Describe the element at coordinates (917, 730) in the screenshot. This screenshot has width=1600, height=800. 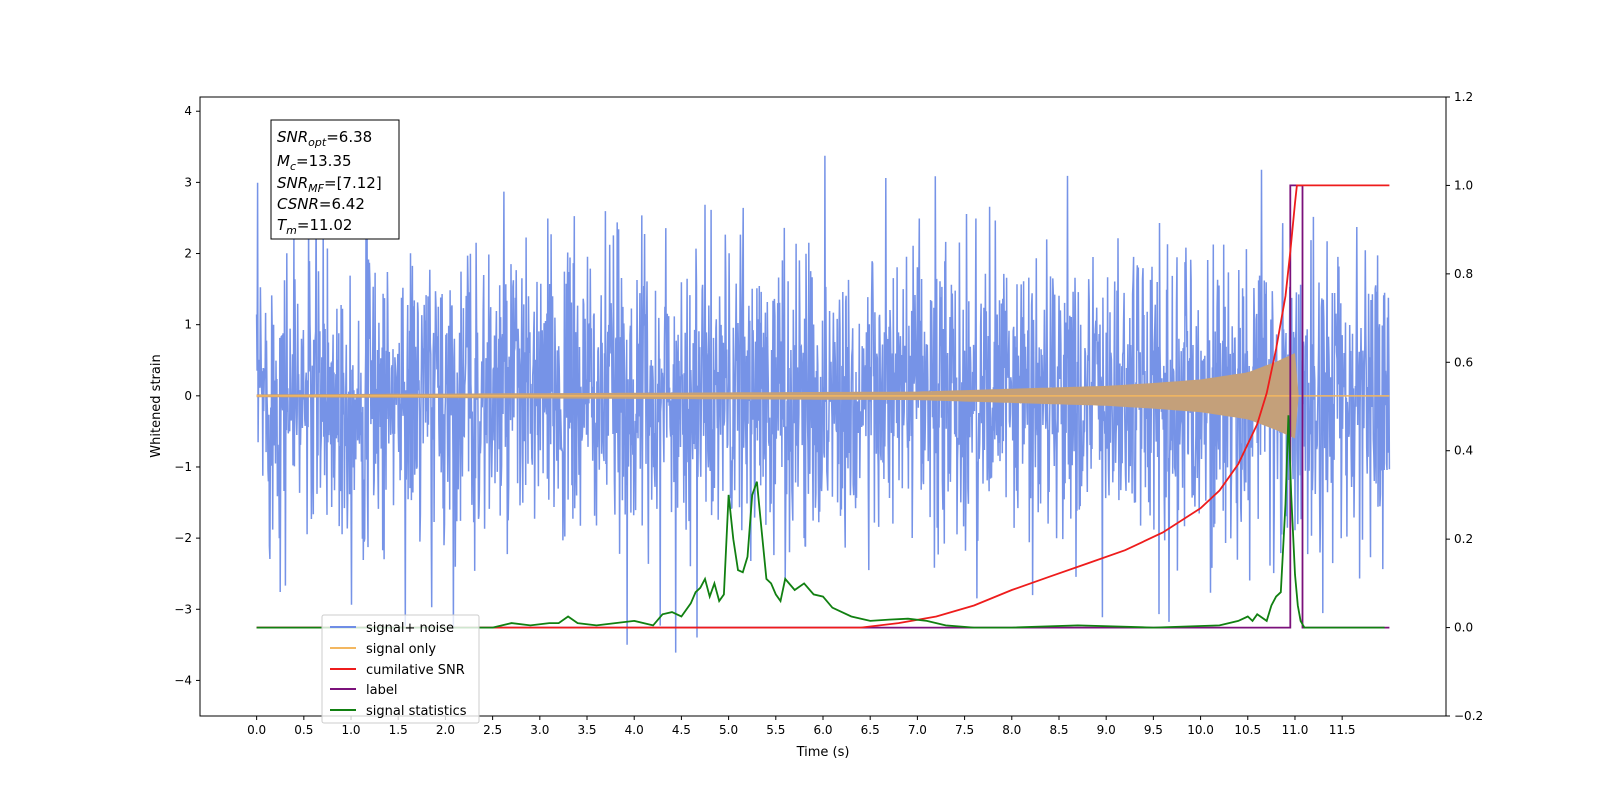
I see `x-tick-label: 7.0` at that location.